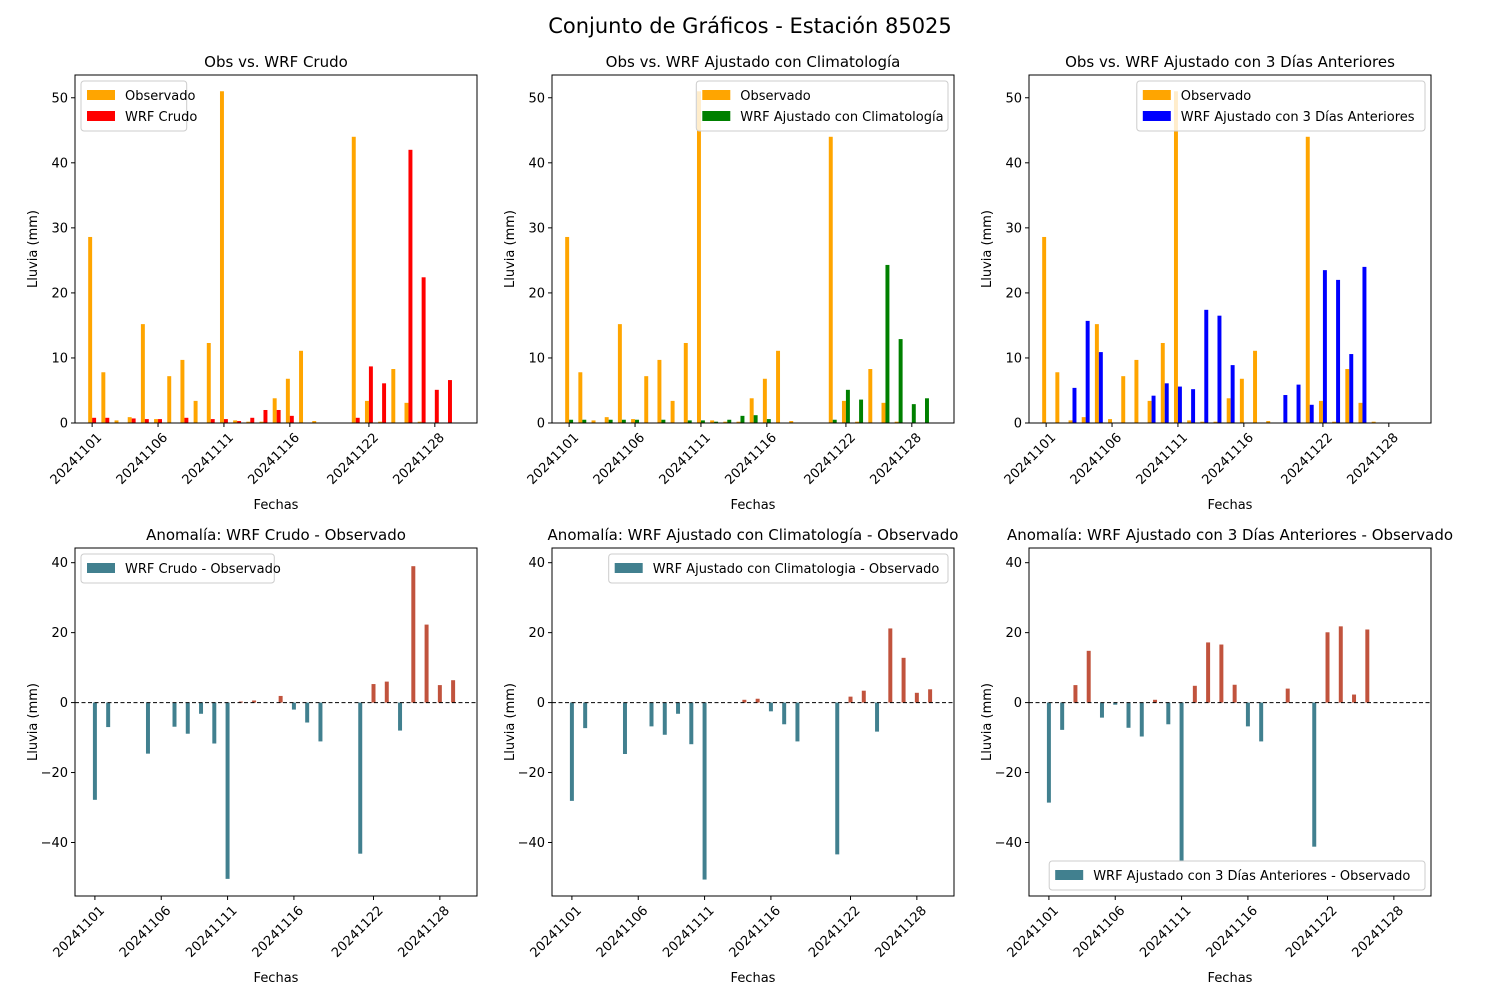 This screenshot has height=1000, width=1500. Describe the element at coordinates (822, 106) in the screenshot. I see `legend: Observado WRF Ajustado con Climatología` at that location.